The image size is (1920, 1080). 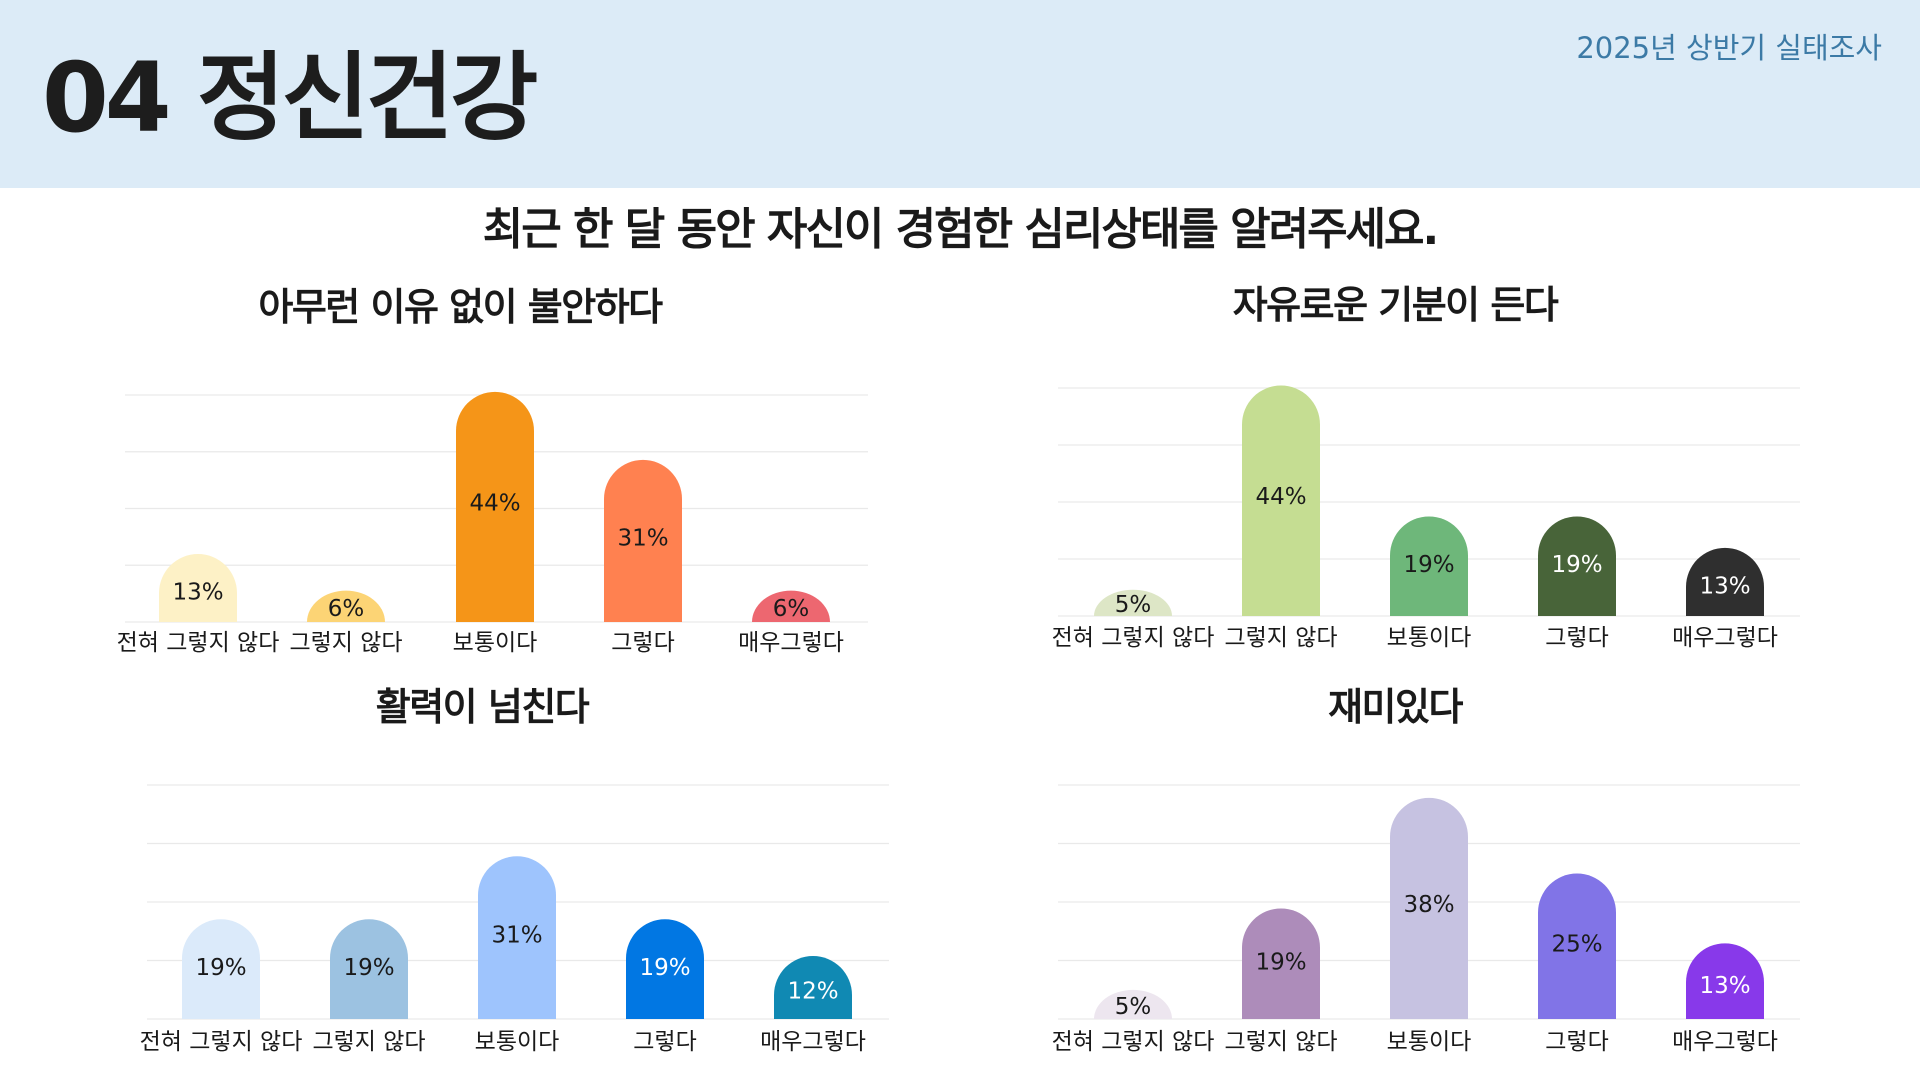 What do you see at coordinates (1280, 1042) in the screenshot?
I see `category-label-fun-2: 그렇지 않다` at bounding box center [1280, 1042].